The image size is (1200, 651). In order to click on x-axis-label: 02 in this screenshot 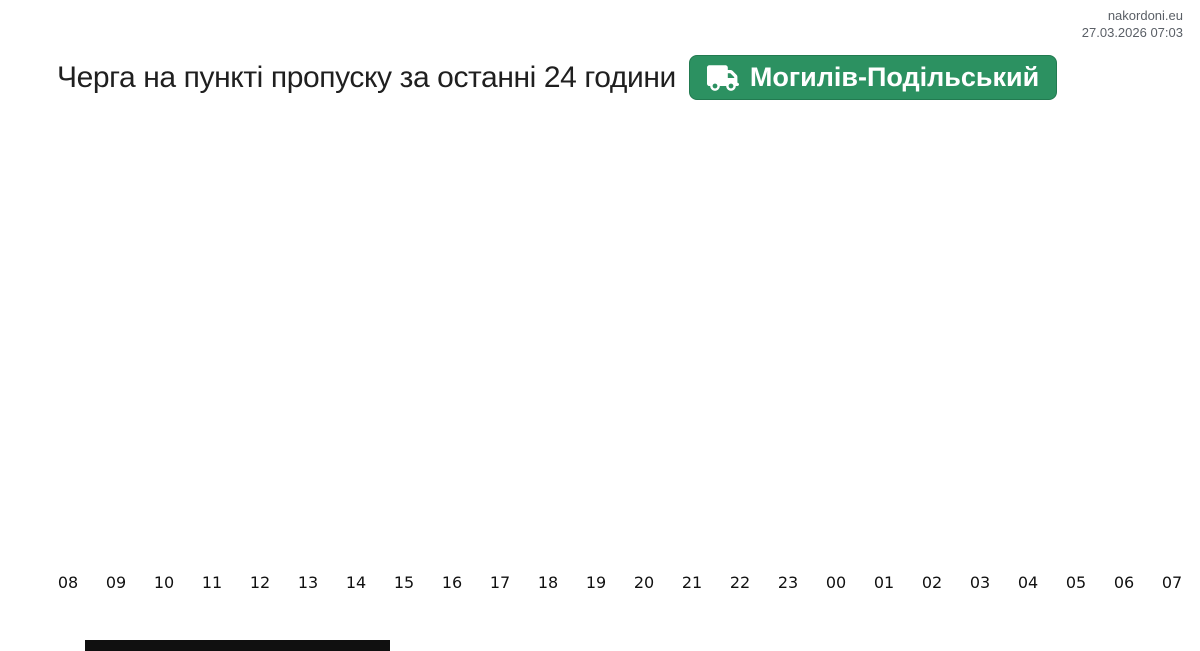, I will do `click(932, 582)`.